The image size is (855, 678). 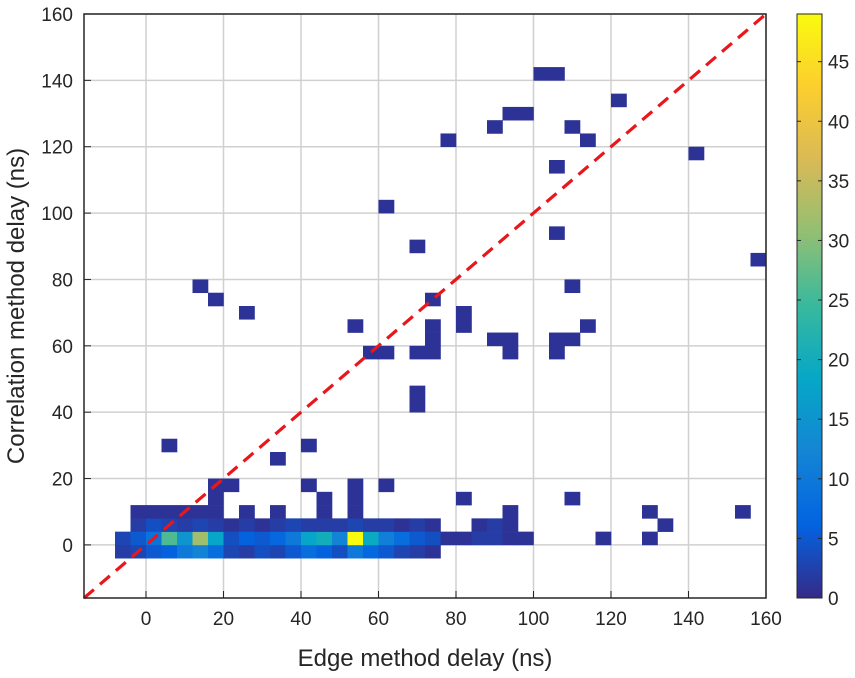 What do you see at coordinates (223, 619) in the screenshot?
I see `x-tick-label: 20` at bounding box center [223, 619].